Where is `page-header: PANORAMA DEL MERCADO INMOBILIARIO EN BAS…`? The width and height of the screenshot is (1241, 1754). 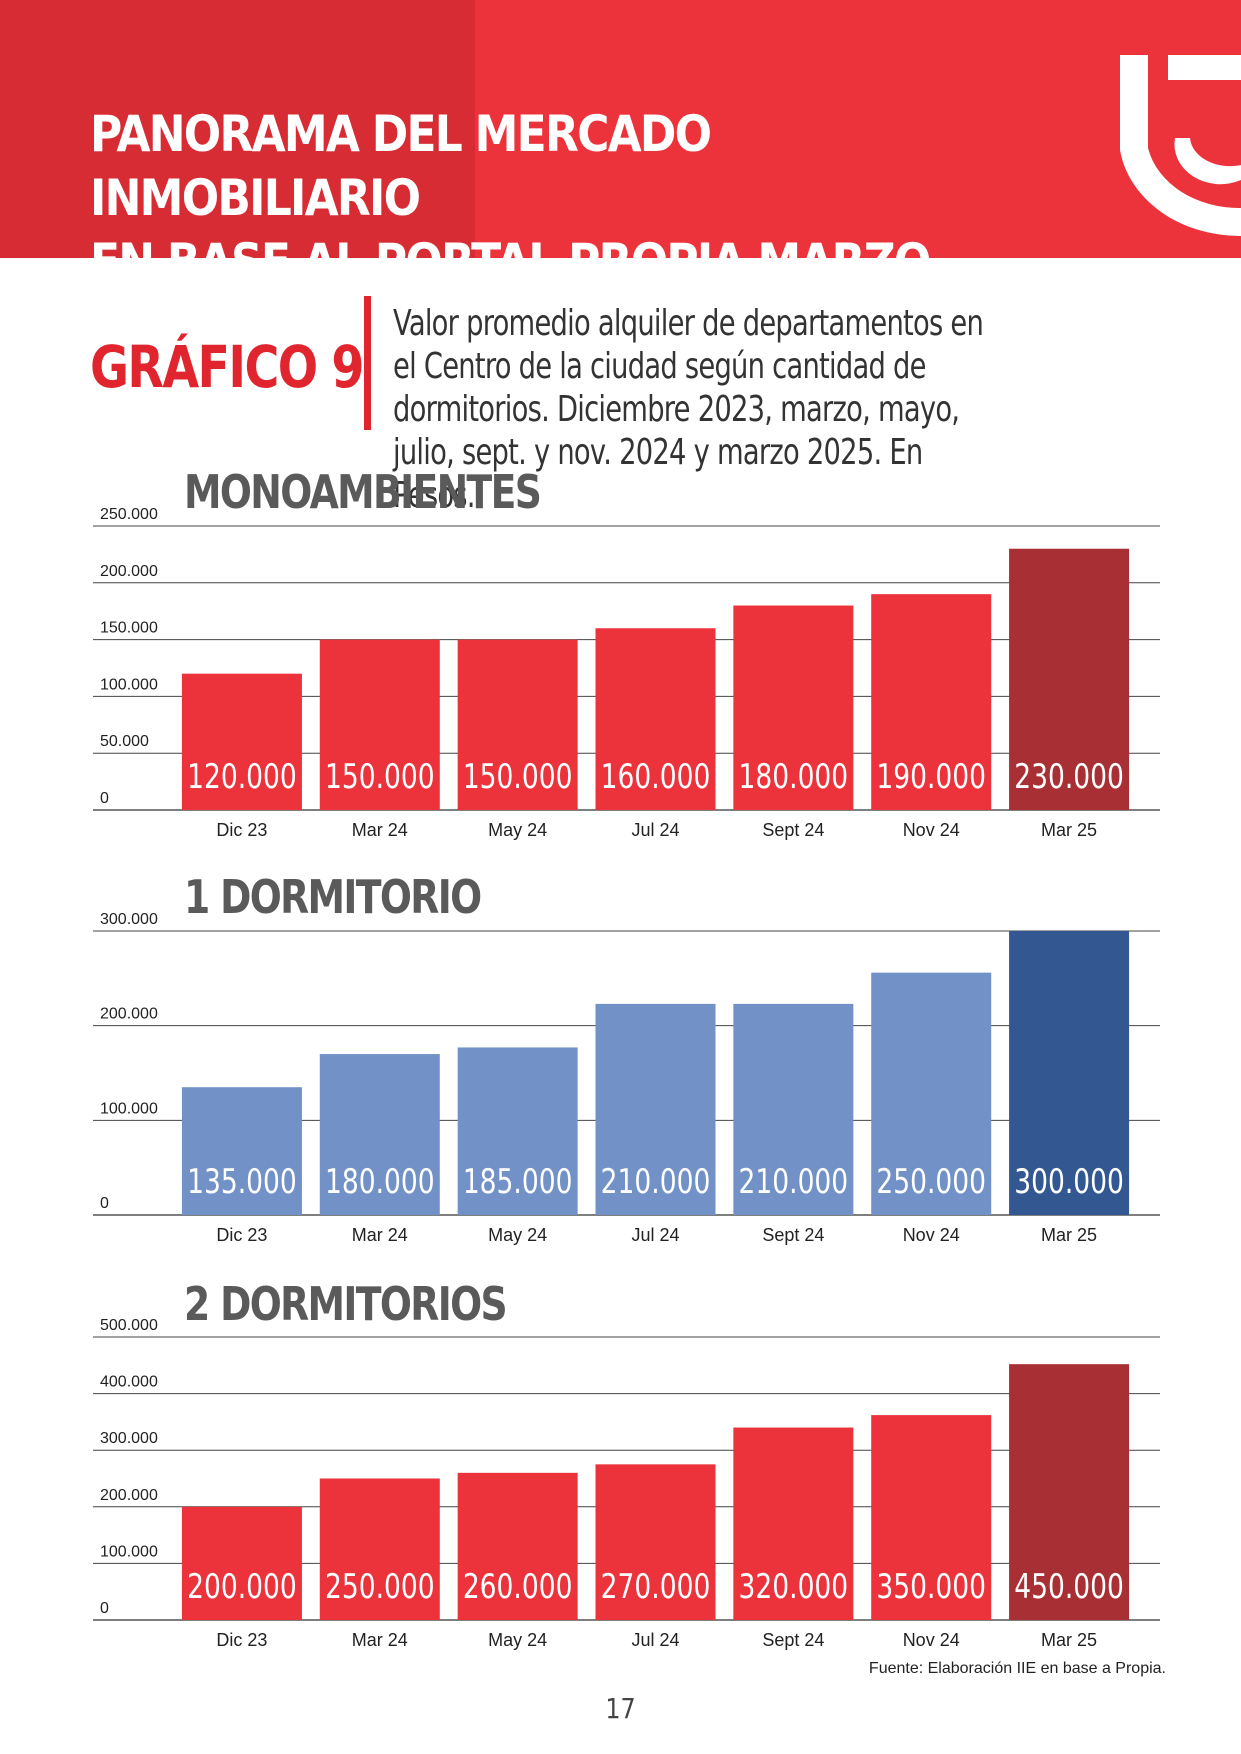 page-header: PANORAMA DEL MERCADO INMOBILIARIO EN BAS… is located at coordinates (620, 129).